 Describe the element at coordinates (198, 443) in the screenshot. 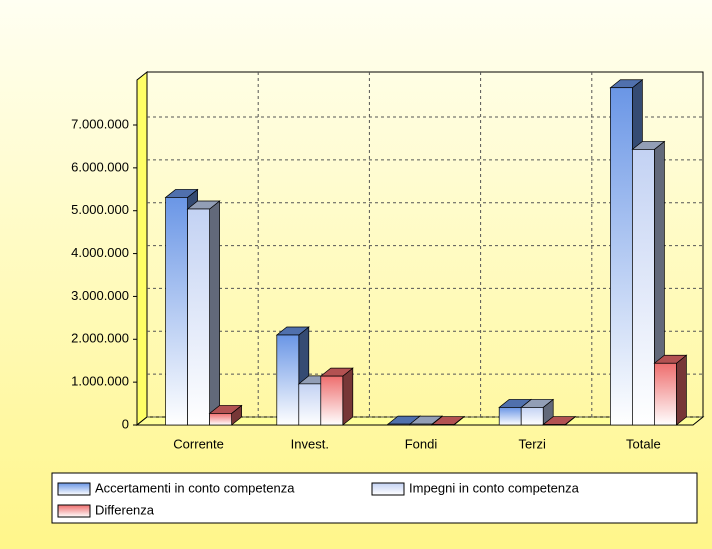

I see `x-tick-label: Corrente` at that location.